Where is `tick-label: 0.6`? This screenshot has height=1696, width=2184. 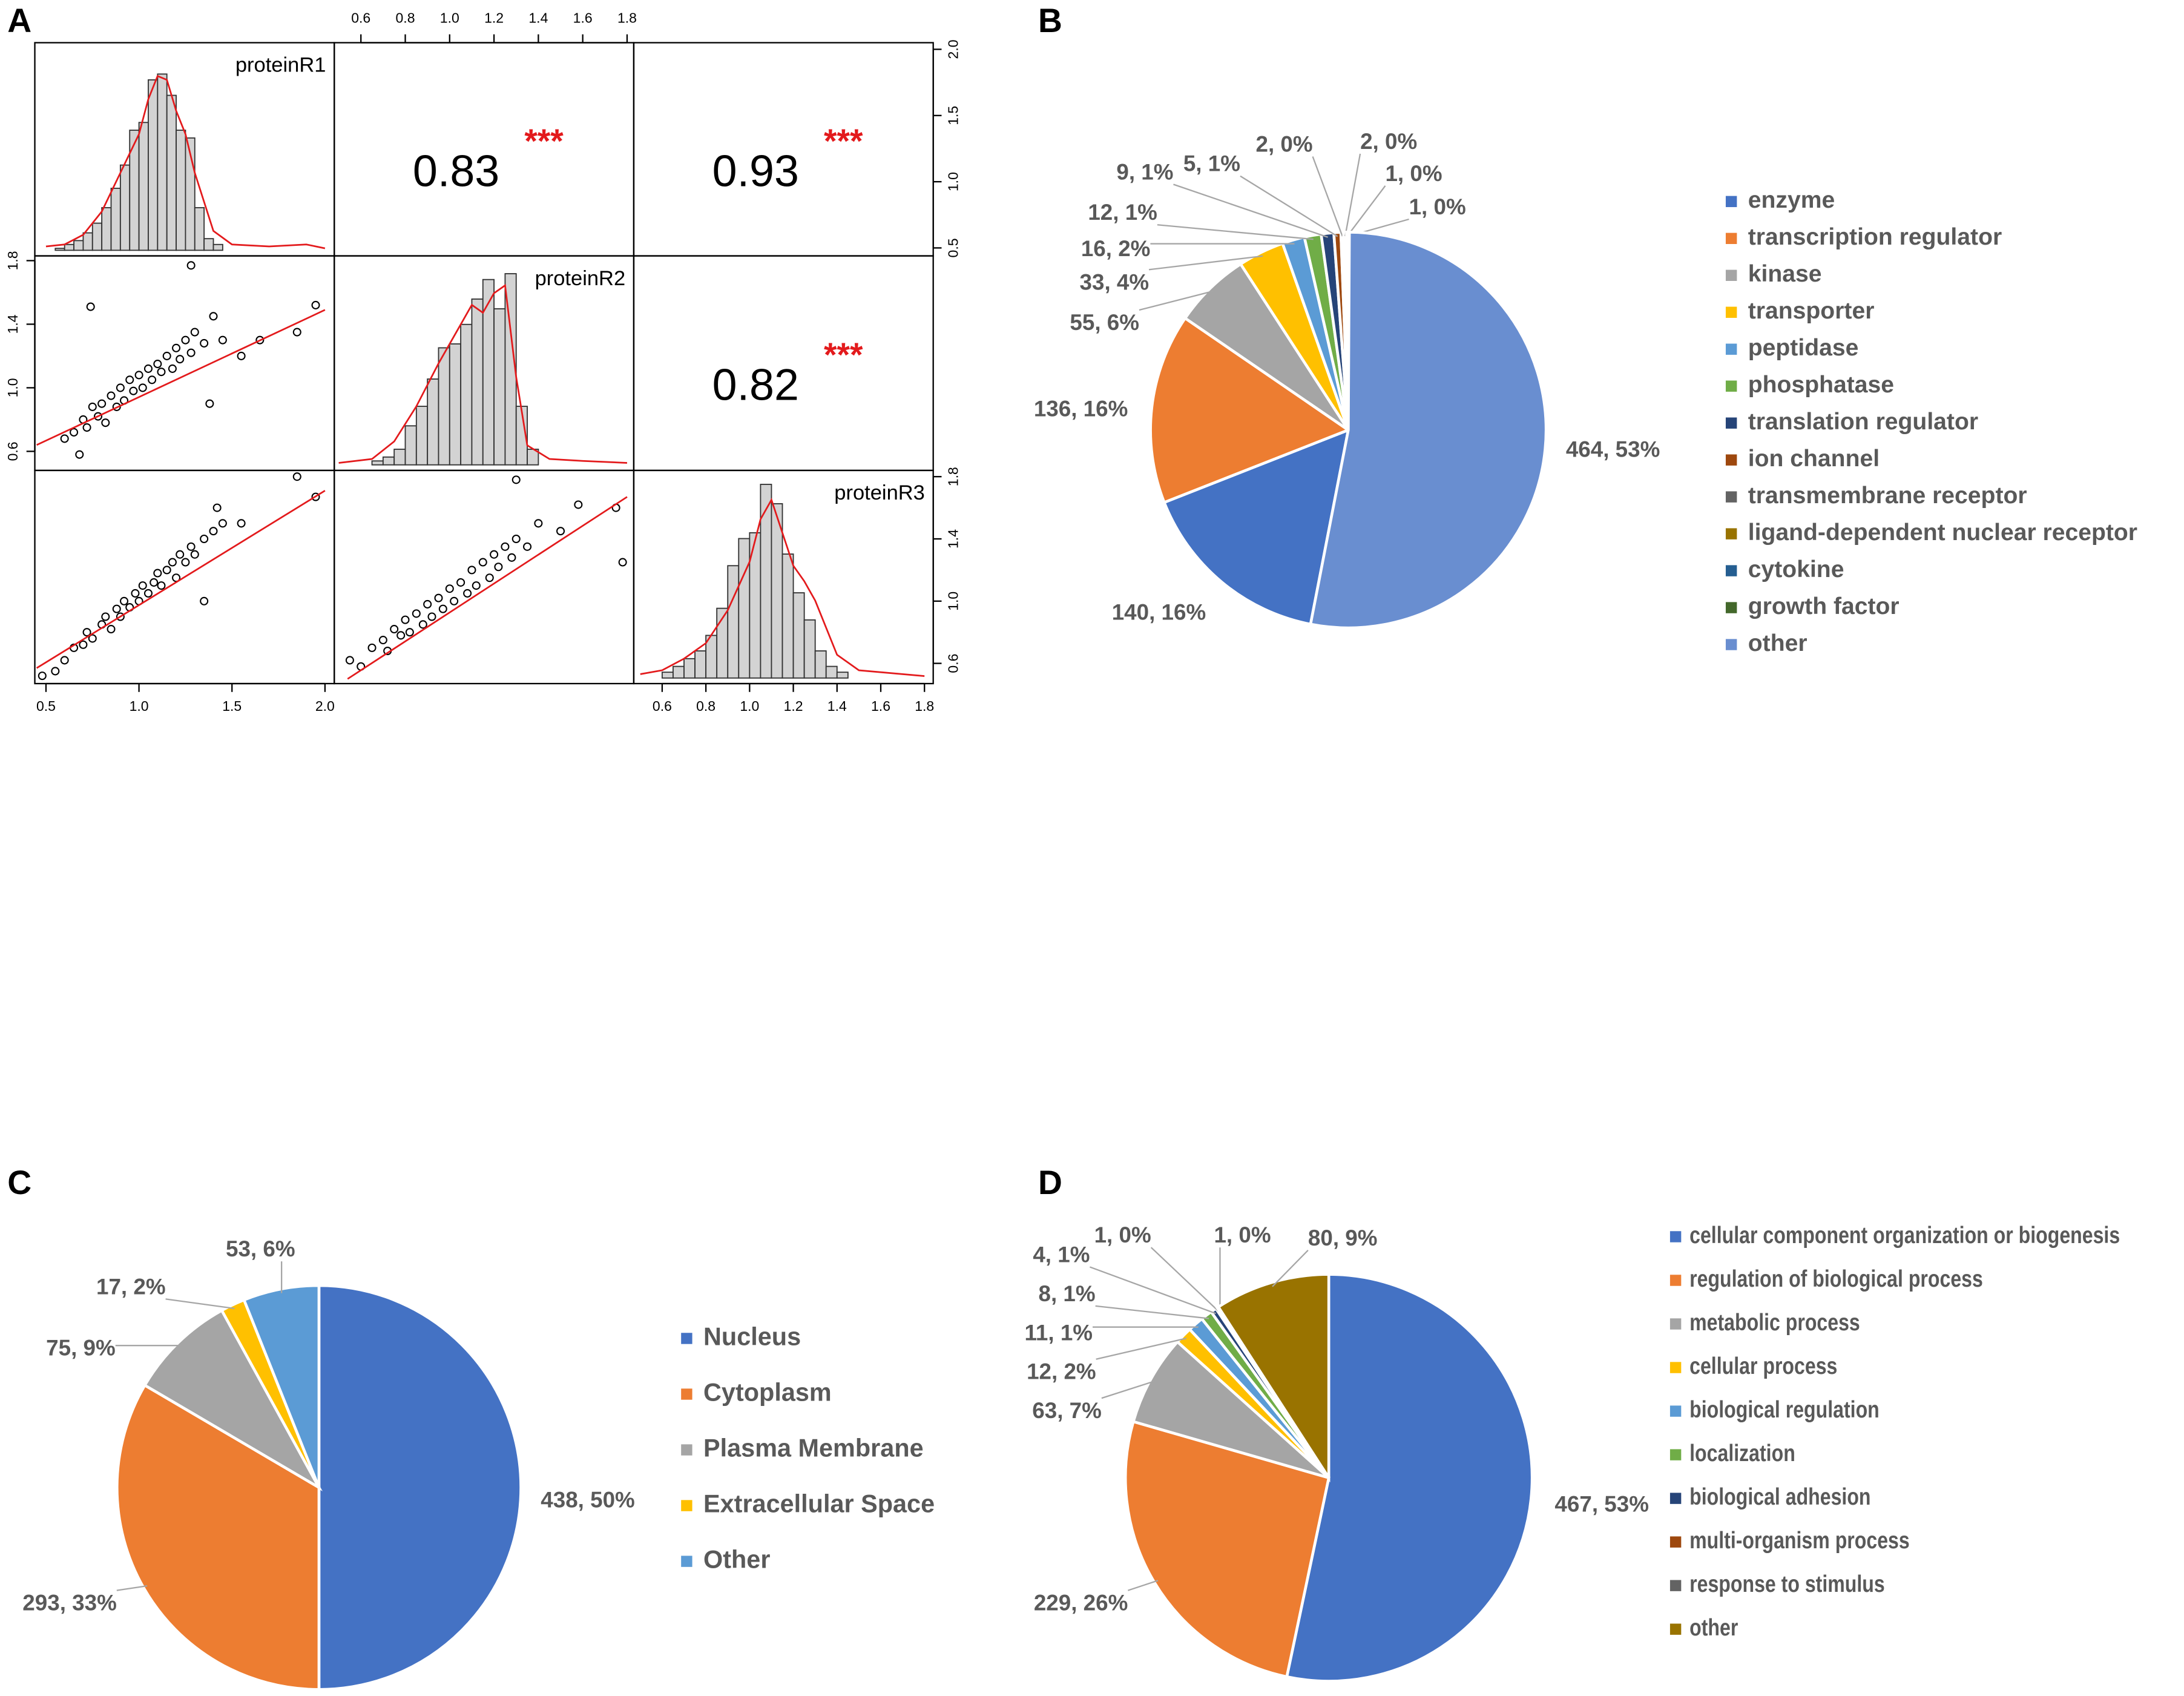 tick-label: 0.6 is located at coordinates (13, 451).